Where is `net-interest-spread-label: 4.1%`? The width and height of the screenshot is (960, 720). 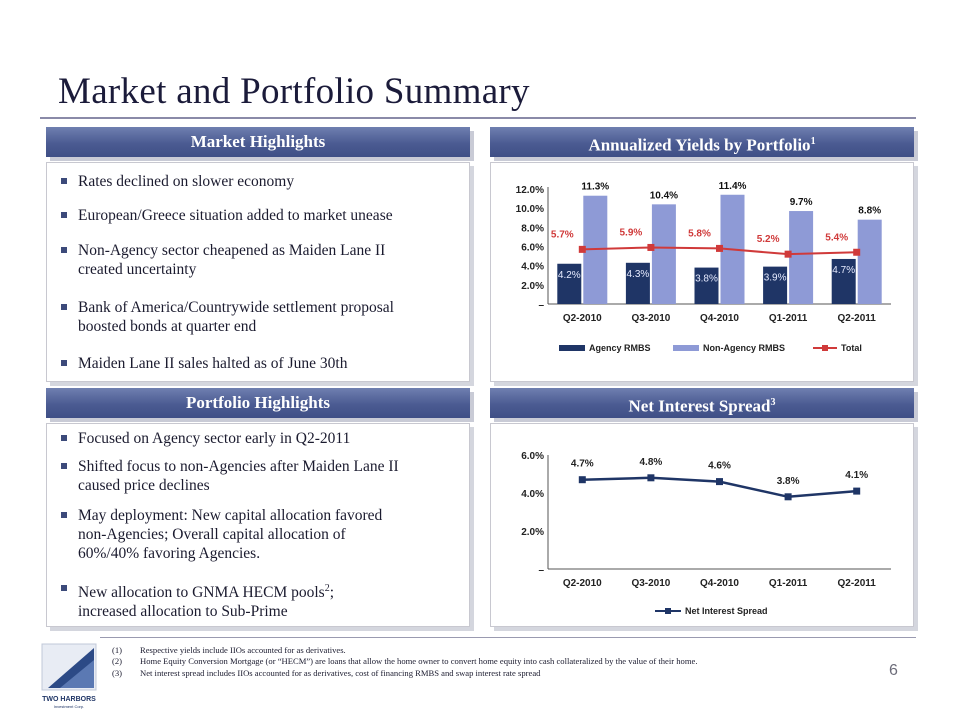 net-interest-spread-label: 4.1% is located at coordinates (856, 475).